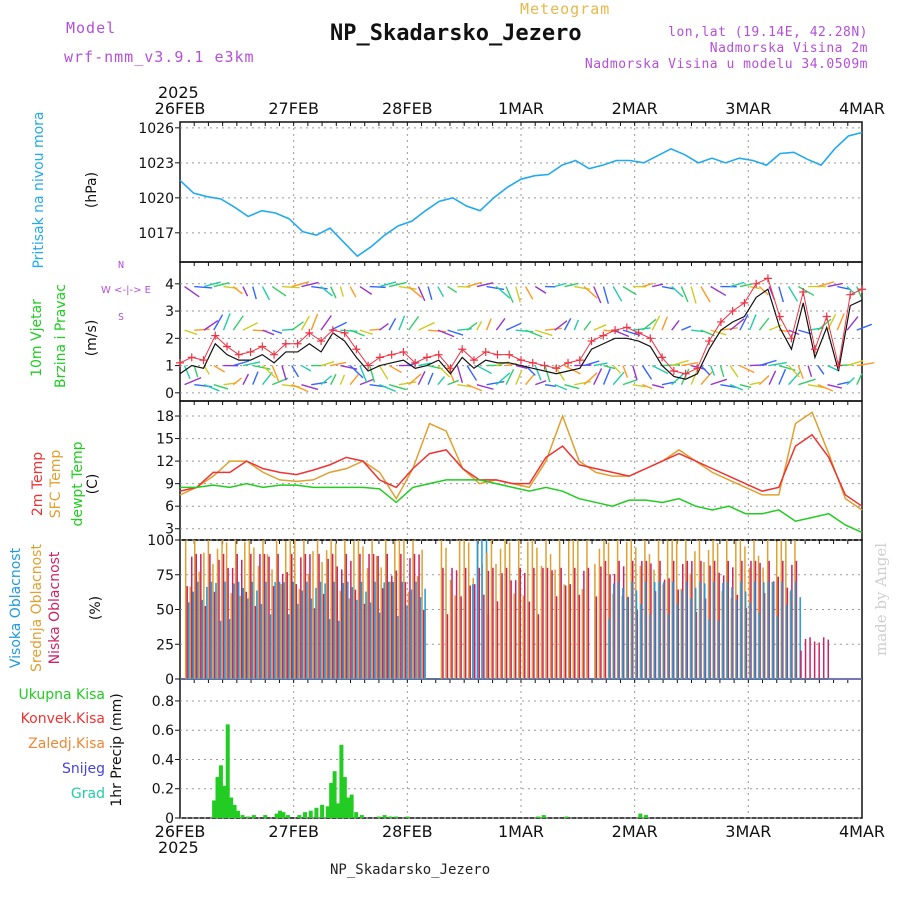 Image resolution: width=900 pixels, height=900 pixels. What do you see at coordinates (169, 312) in the screenshot?
I see `y-tick-label: 3` at bounding box center [169, 312].